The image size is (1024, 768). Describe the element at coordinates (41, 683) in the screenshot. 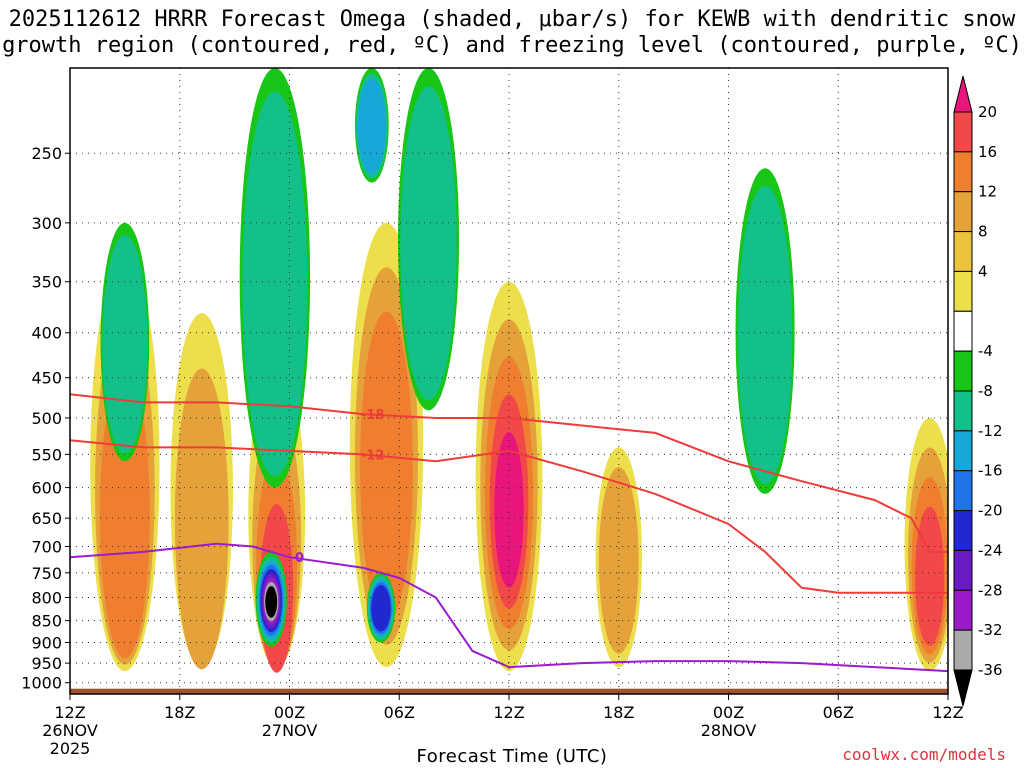

I see `y-tick-label-1000: 1000` at that location.